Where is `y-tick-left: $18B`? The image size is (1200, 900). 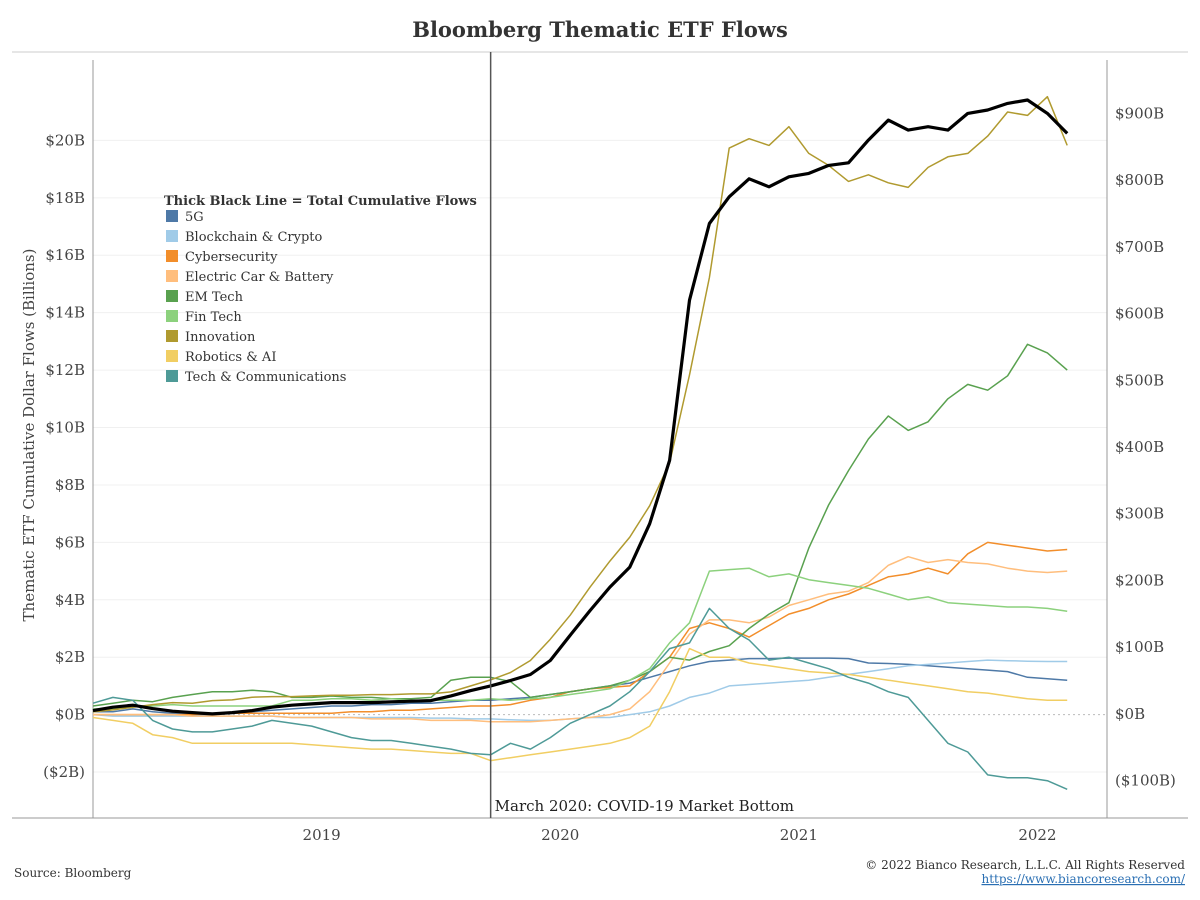 y-tick-left: $18B is located at coordinates (65, 198).